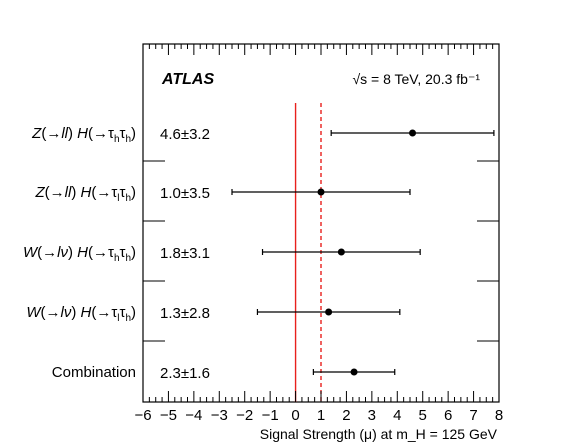  I want to click on experiment-label: ATLAS, so click(187, 79).